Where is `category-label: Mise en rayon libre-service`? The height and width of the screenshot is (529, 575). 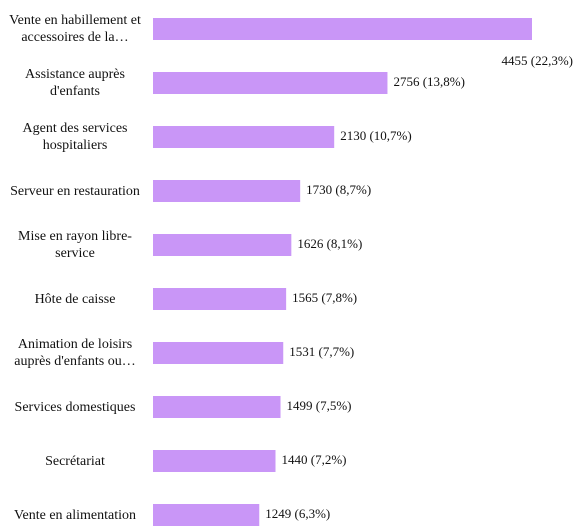
category-label: Mise en rayon libre-service is located at coordinates (75, 245).